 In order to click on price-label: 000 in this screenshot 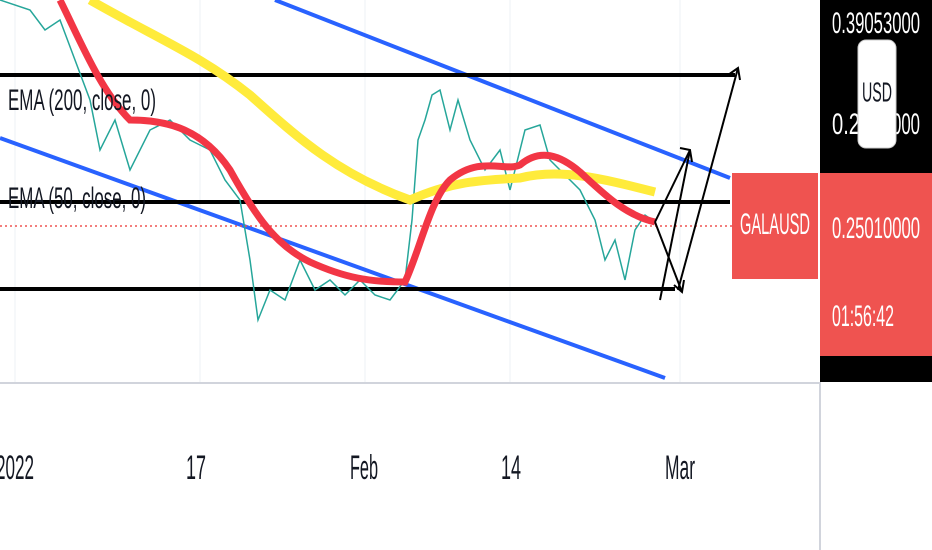, I will do `click(906, 124)`.